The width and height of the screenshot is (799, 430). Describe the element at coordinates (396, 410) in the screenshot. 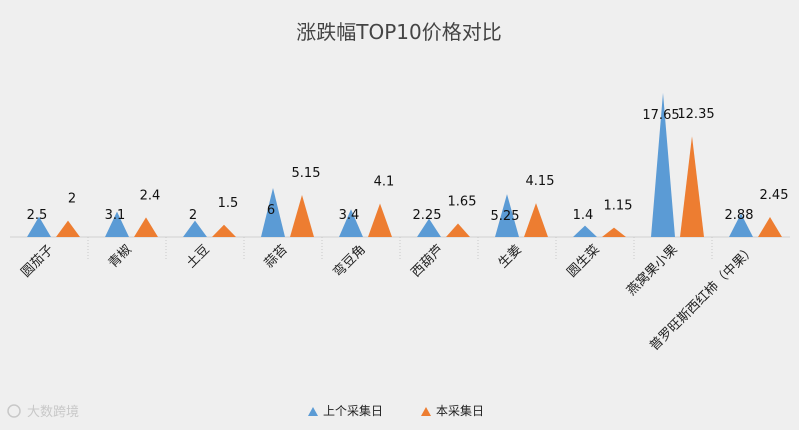

I see `legend: 上个采集日 本采集日` at that location.